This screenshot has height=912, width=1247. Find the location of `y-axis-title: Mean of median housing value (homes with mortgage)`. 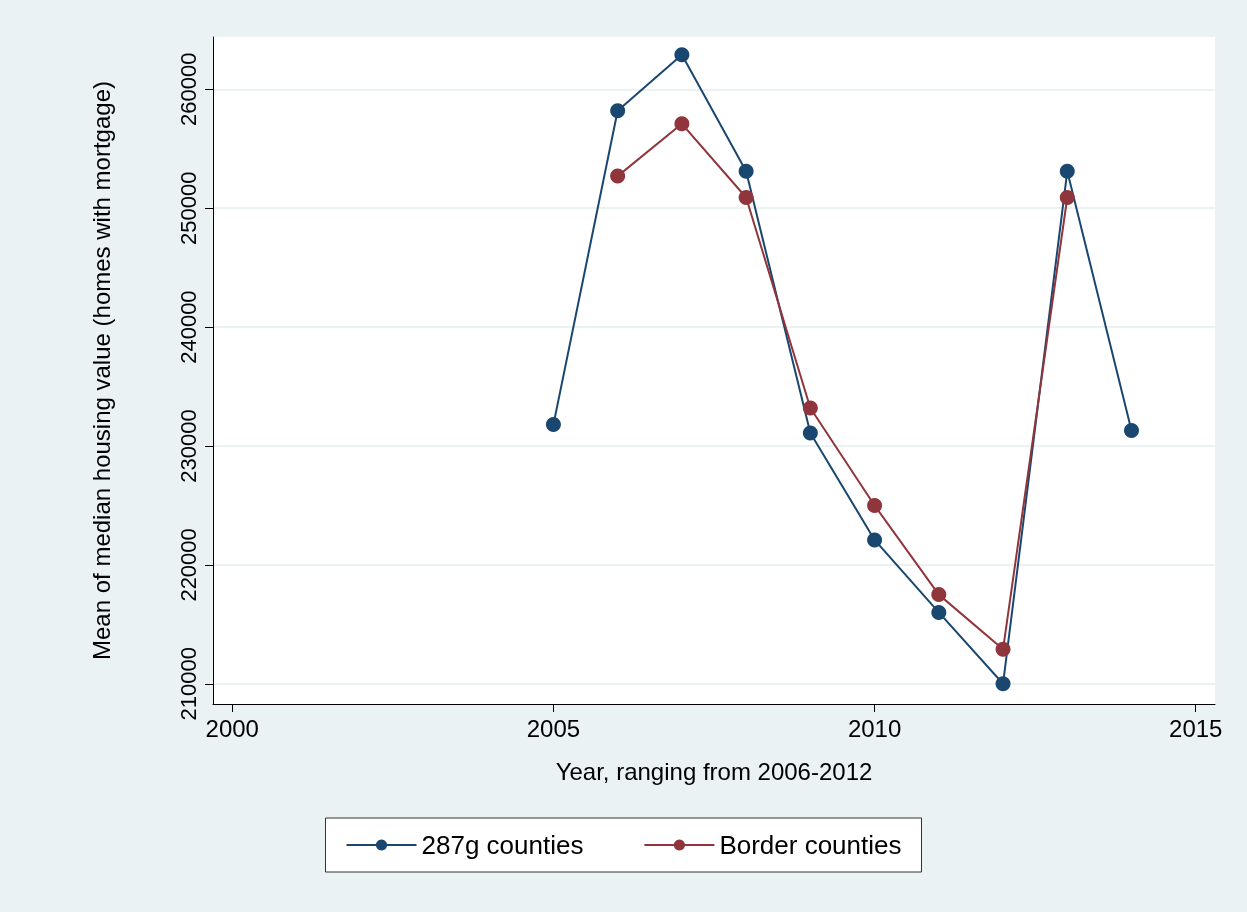

y-axis-title: Mean of median housing value (homes with mortgage) is located at coordinates (101, 370).